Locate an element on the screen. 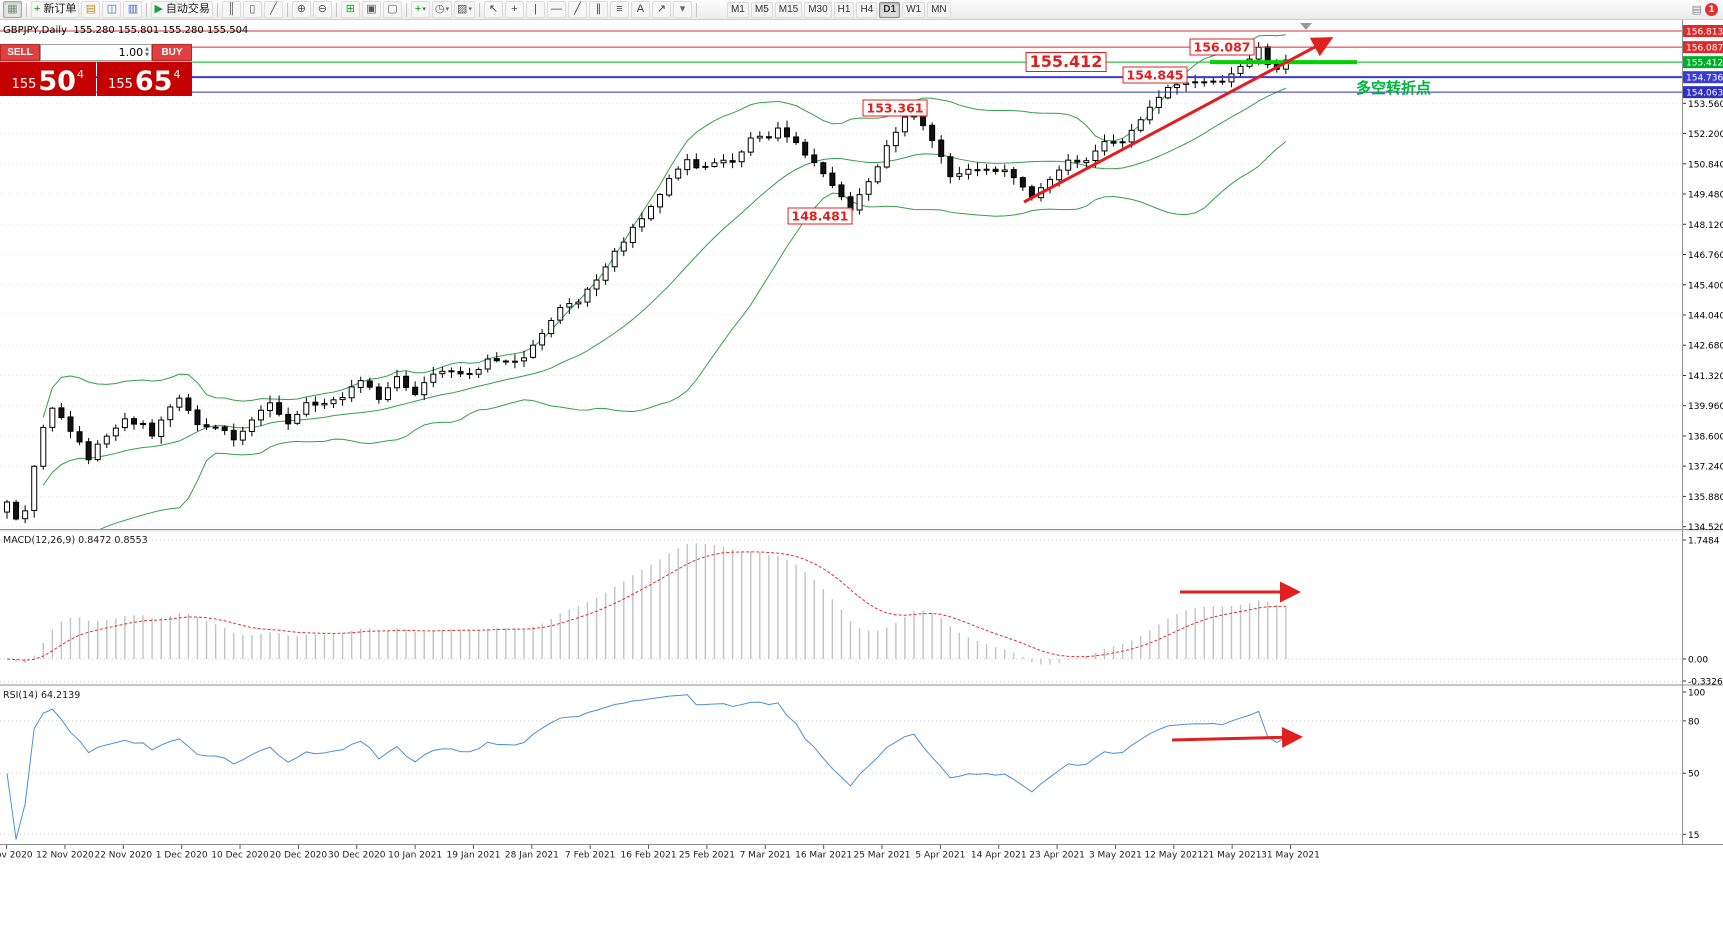  macd-indicator-label: MACD(12,26,9) 0.8472 0.8553 is located at coordinates (75, 540).